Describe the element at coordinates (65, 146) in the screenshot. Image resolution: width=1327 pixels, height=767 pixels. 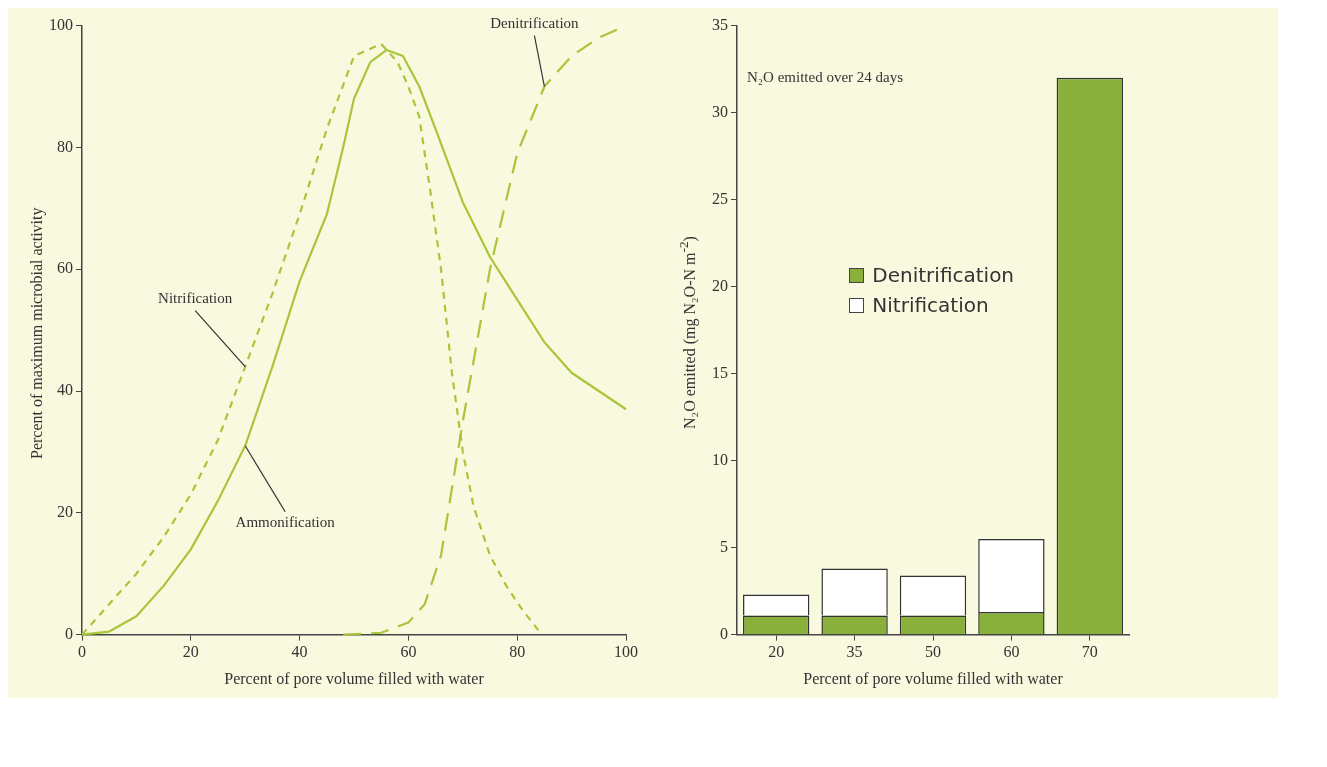
I see `y-tick-label: 80` at that location.